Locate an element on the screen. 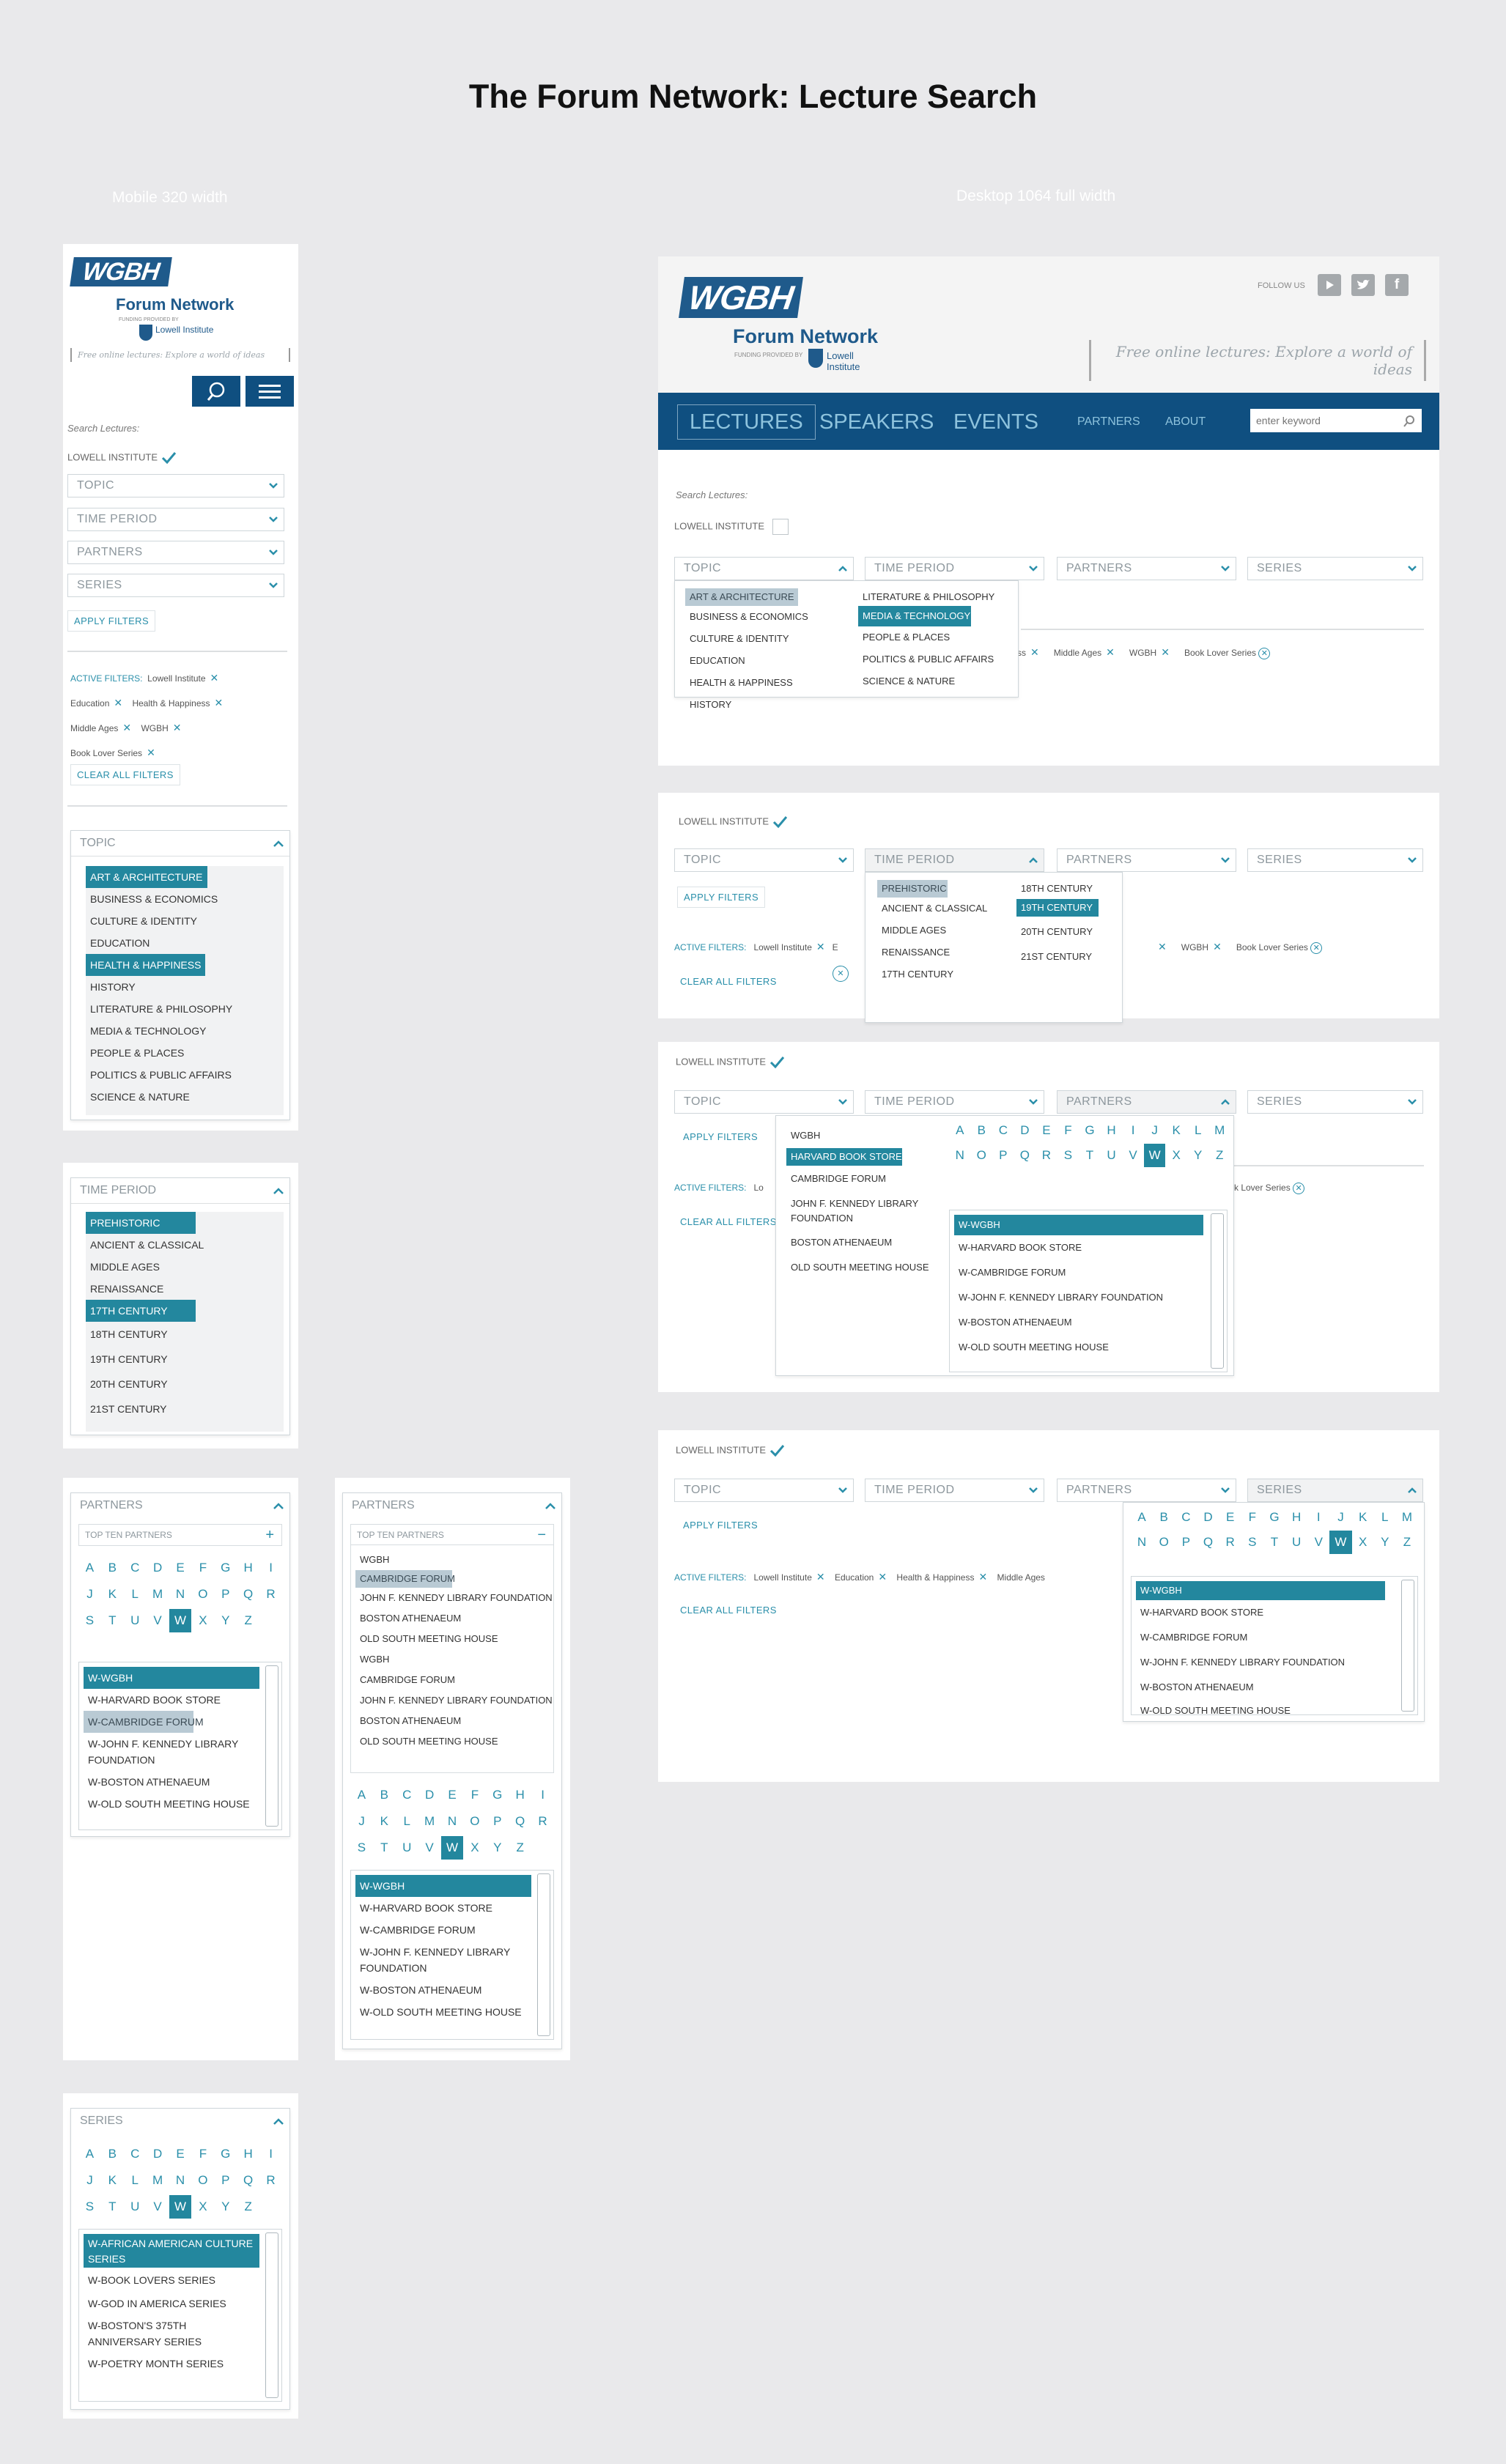  alpha-letter: Z is located at coordinates (1407, 1542).